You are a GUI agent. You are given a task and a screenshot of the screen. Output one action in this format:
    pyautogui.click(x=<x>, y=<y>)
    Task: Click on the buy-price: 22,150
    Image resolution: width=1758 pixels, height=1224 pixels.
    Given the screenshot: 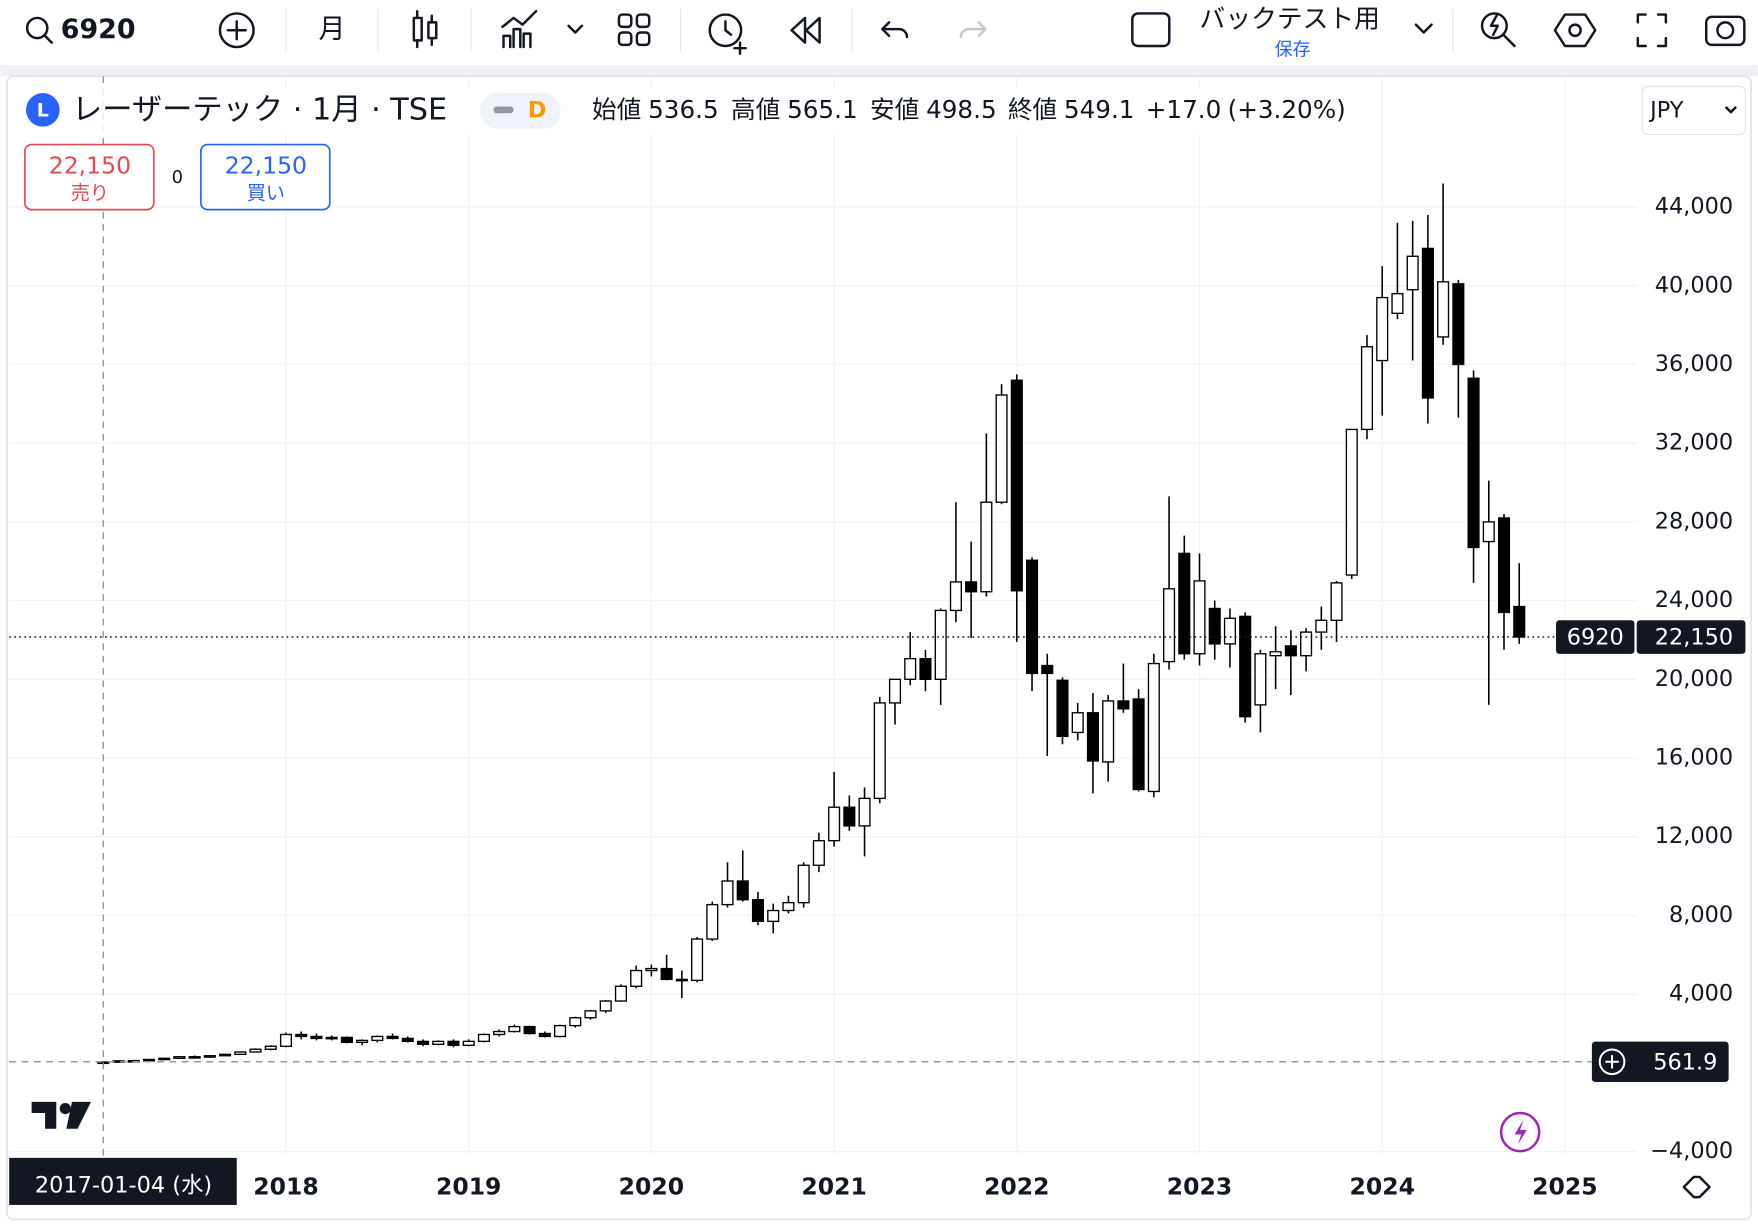 What is the action you would take?
    pyautogui.click(x=266, y=166)
    